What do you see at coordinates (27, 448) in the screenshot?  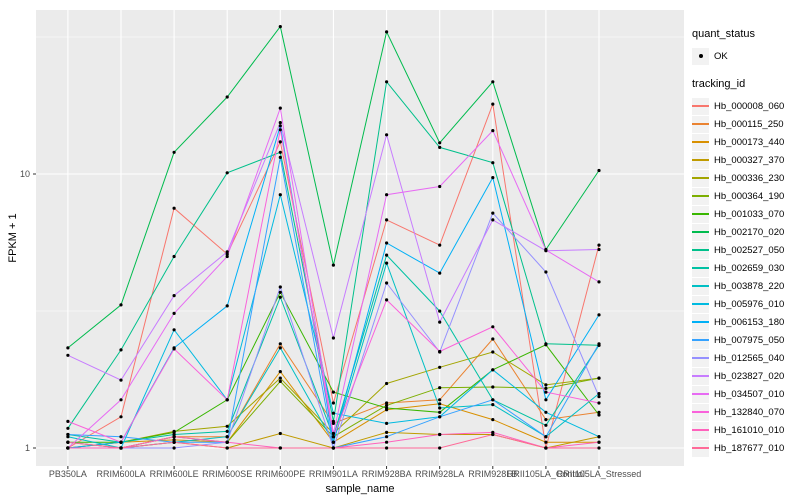 I see `y-tick-label: 1` at bounding box center [27, 448].